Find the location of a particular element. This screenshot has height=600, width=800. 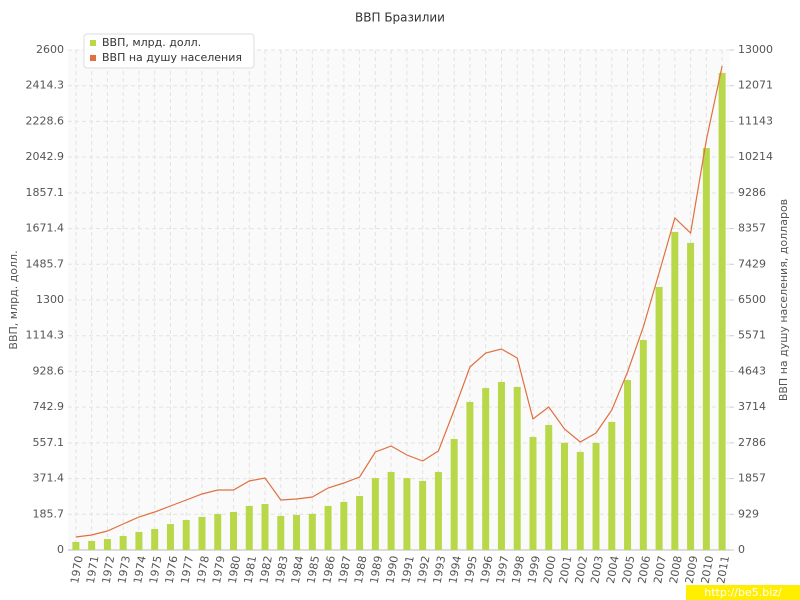

x-tick-label: 2002 is located at coordinates (582, 570).